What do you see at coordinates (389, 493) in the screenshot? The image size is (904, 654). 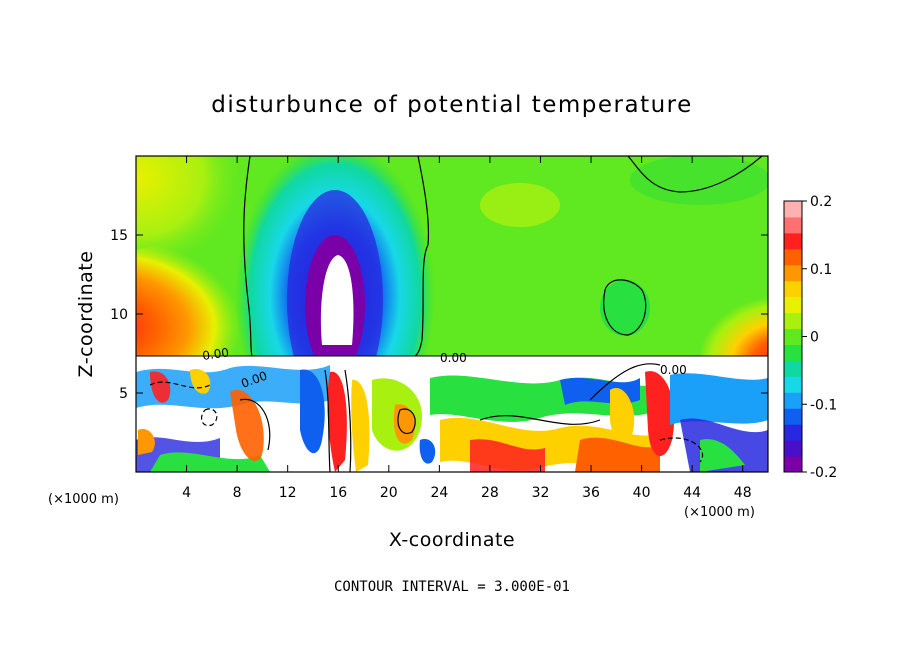 I see `x-tick-label: 20` at bounding box center [389, 493].